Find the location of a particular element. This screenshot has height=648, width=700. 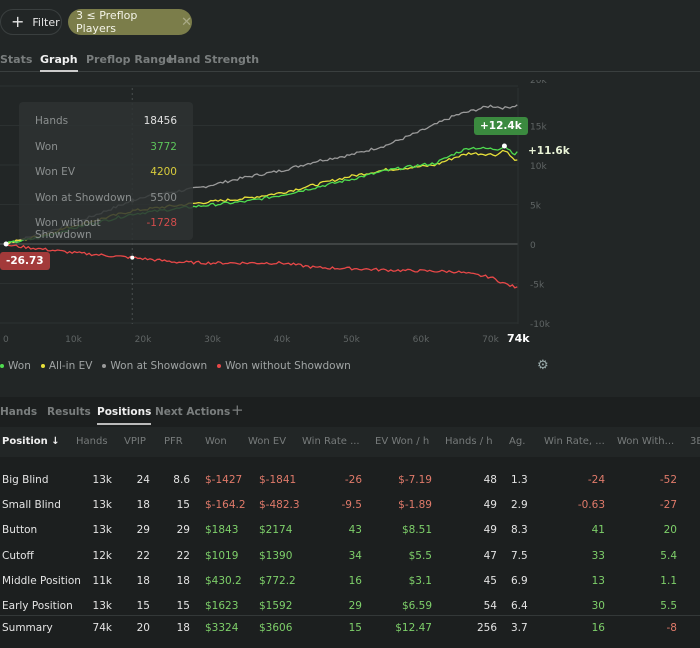

tab-hand-strength: Hand Strength is located at coordinates (214, 59).